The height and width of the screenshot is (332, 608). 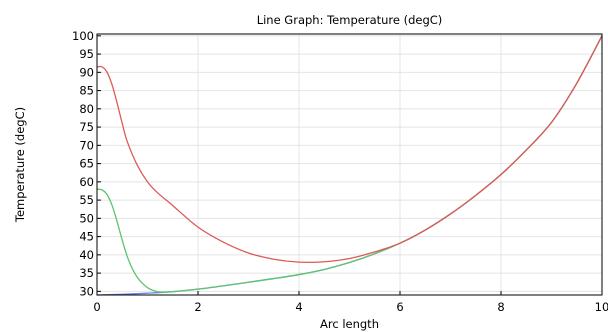 What do you see at coordinates (86, 127) in the screenshot?
I see `y-tick-label: 75` at bounding box center [86, 127].